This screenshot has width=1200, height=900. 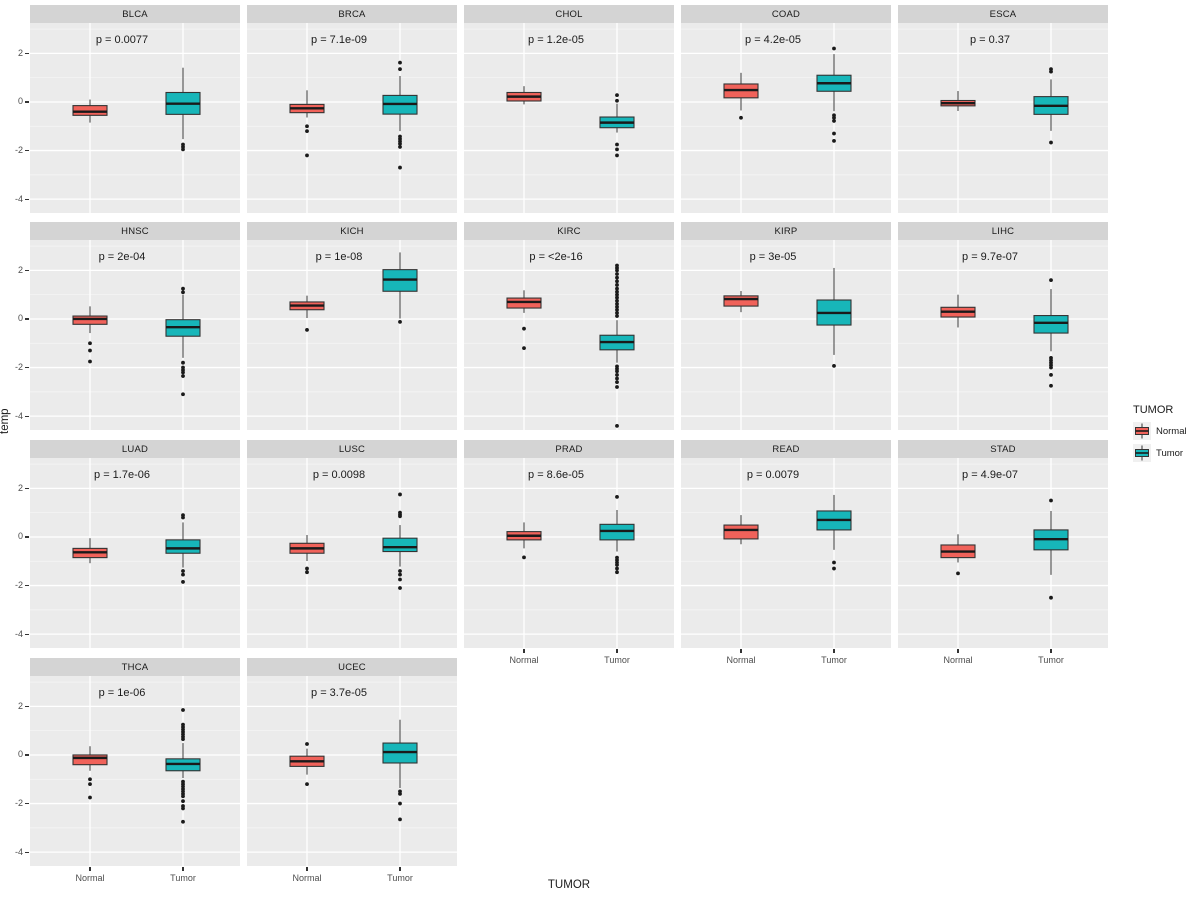 I want to click on legend-entry-tumor: Tumor, so click(x=1160, y=453).